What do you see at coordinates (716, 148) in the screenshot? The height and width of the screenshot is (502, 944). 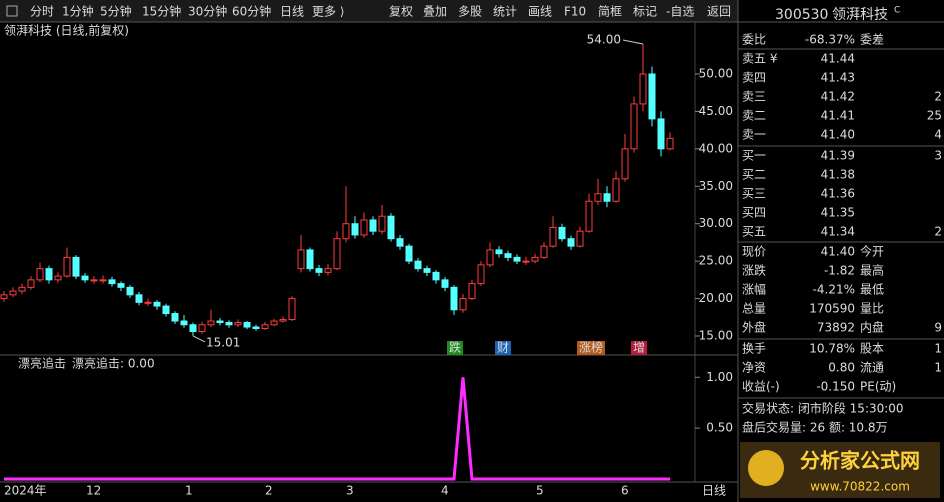 I see `y-tick-label: 40.00` at bounding box center [716, 148].